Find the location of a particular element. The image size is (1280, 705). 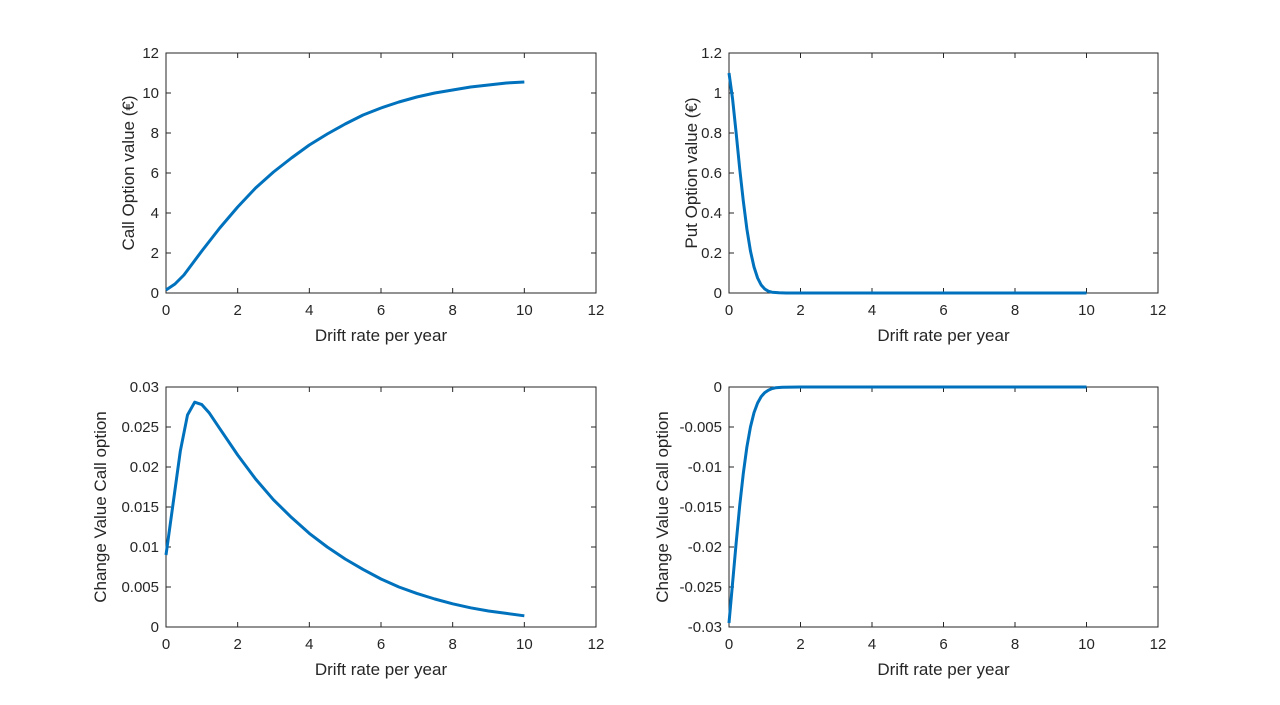

y-tick-label: 0.6 is located at coordinates (711, 173).